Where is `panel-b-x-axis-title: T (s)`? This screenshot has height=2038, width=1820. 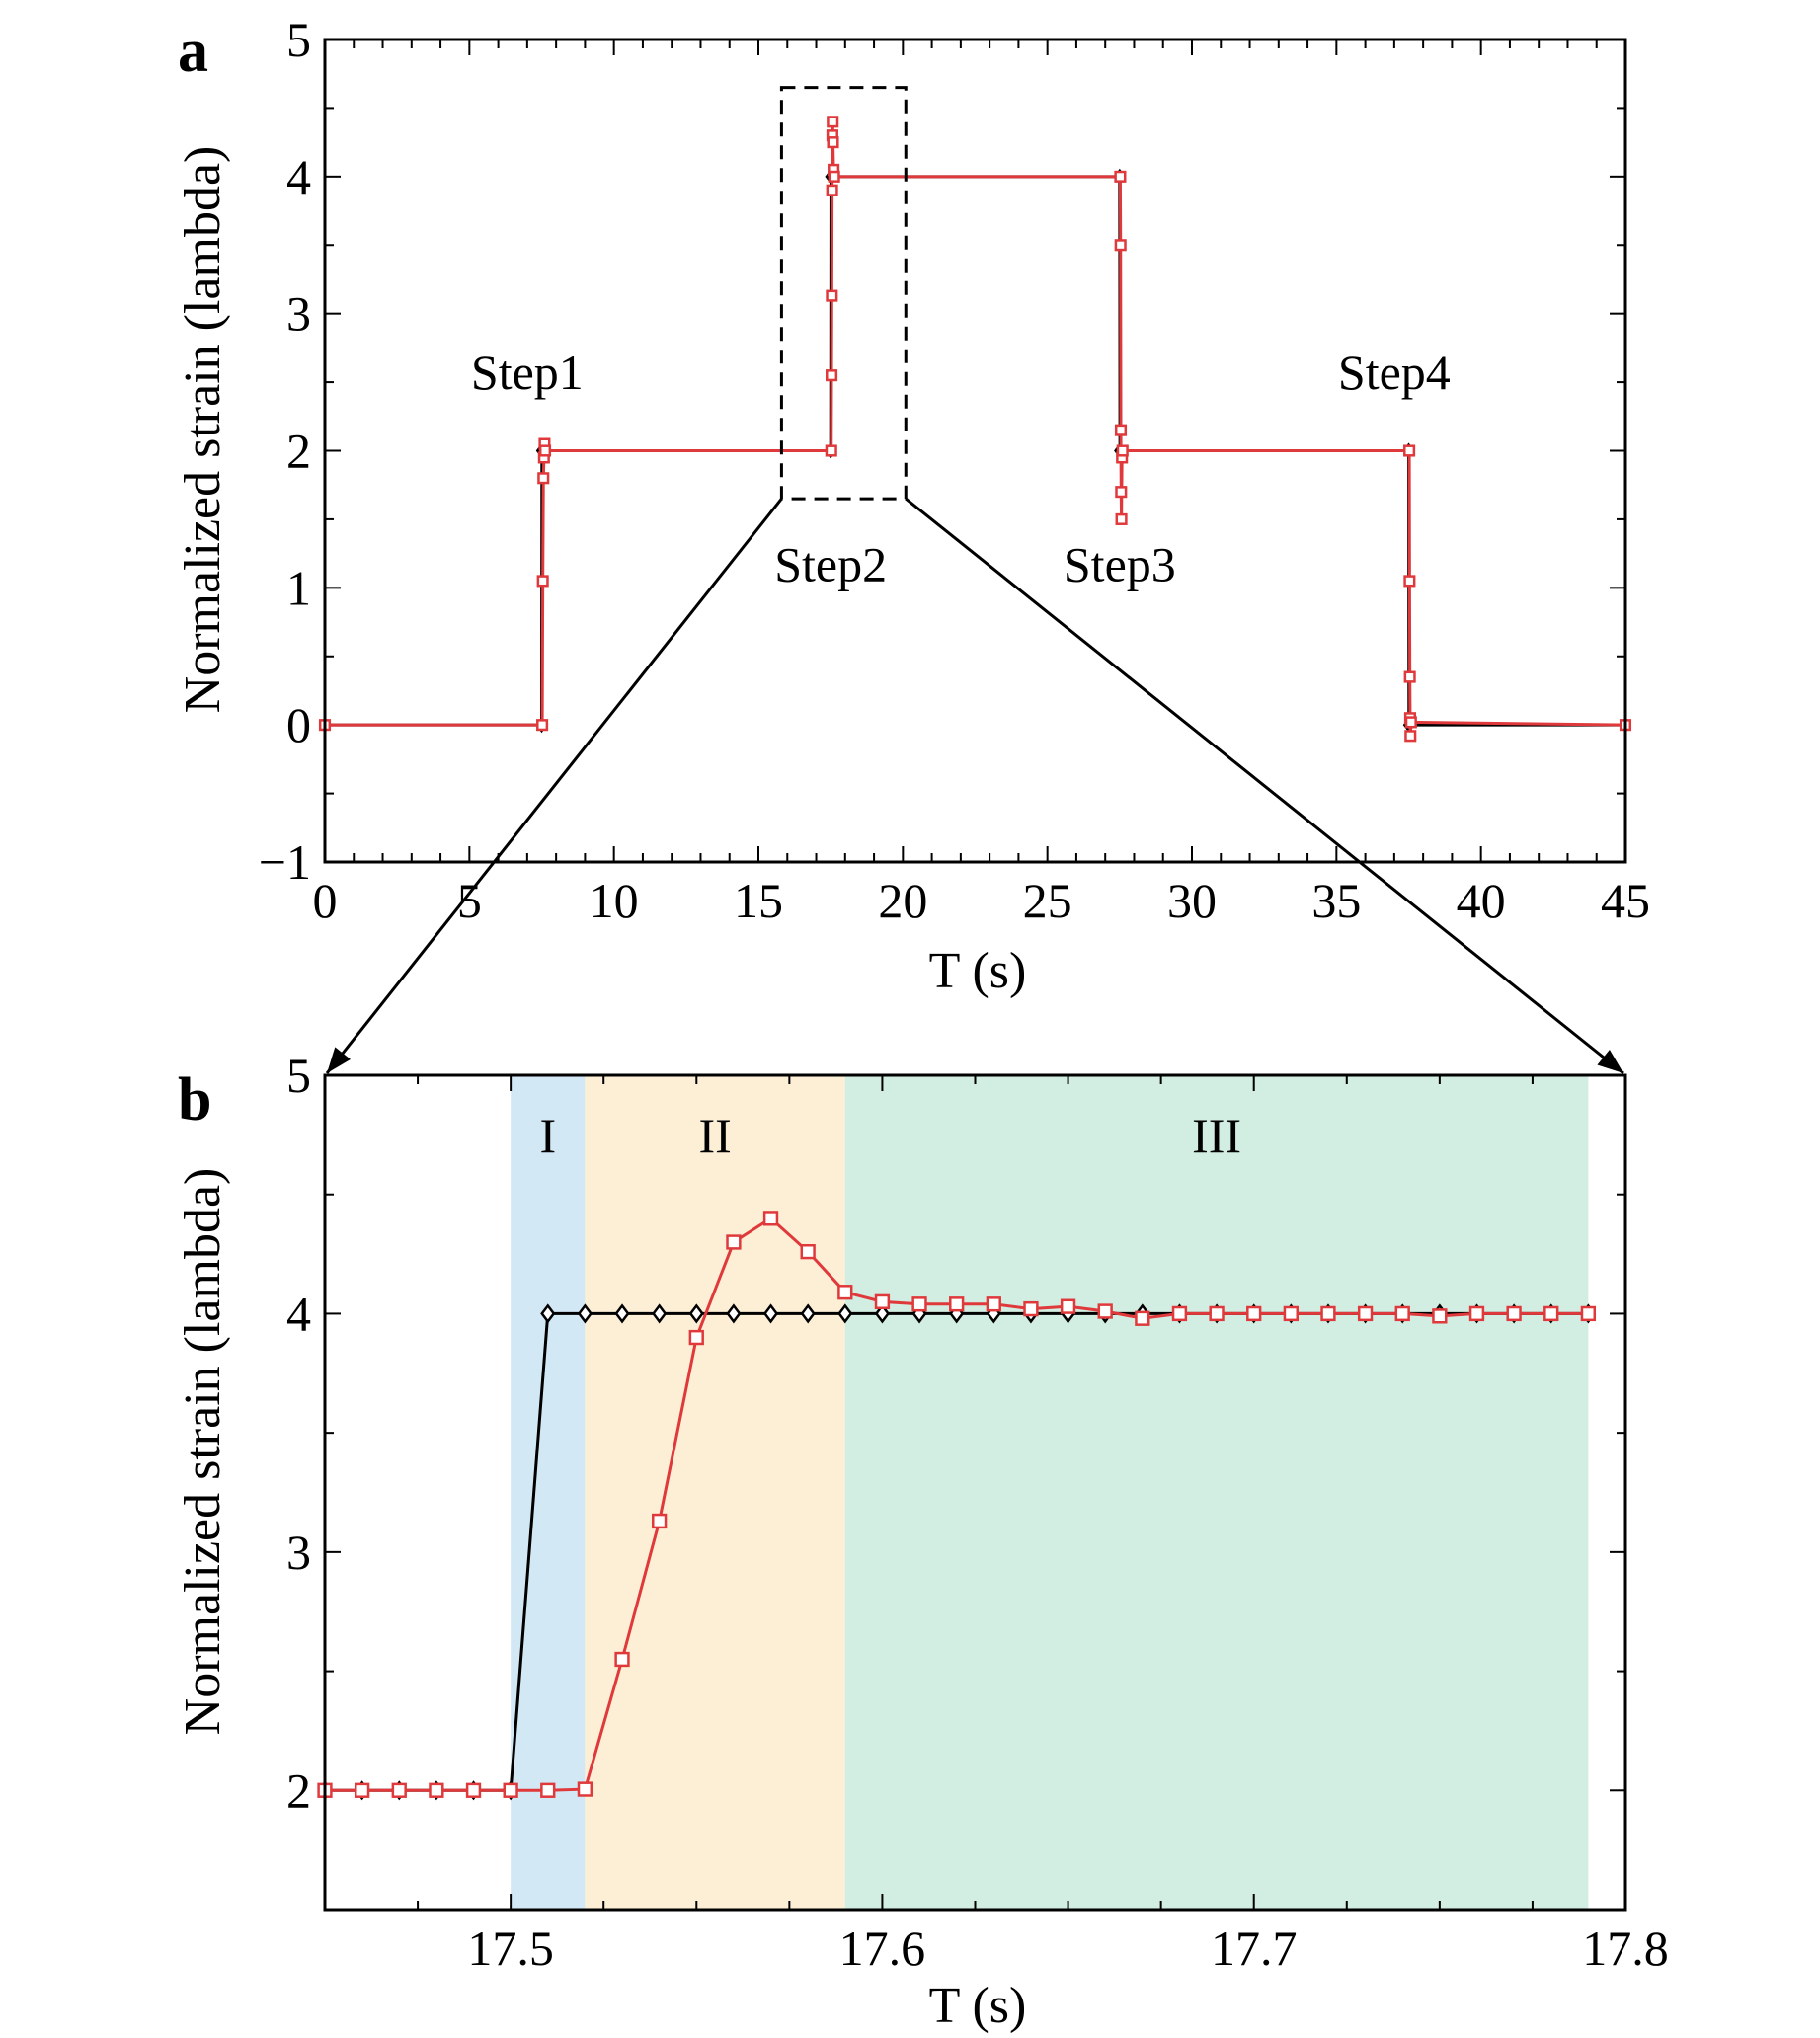
panel-b-x-axis-title: T (s) is located at coordinates (978, 2006).